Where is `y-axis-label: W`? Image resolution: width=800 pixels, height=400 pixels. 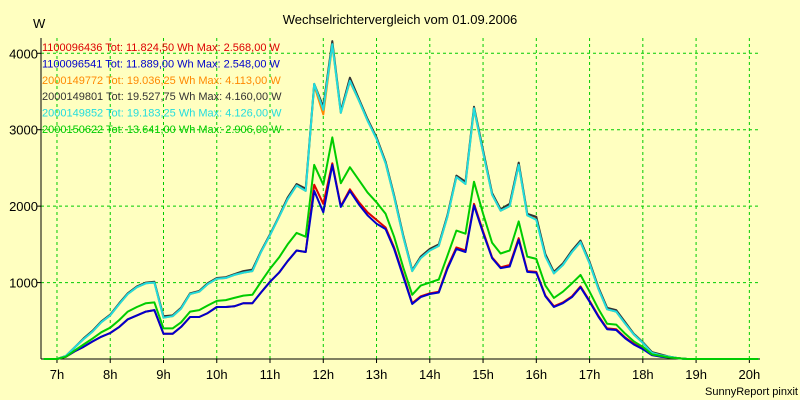
y-axis-label: W is located at coordinates (39, 23).